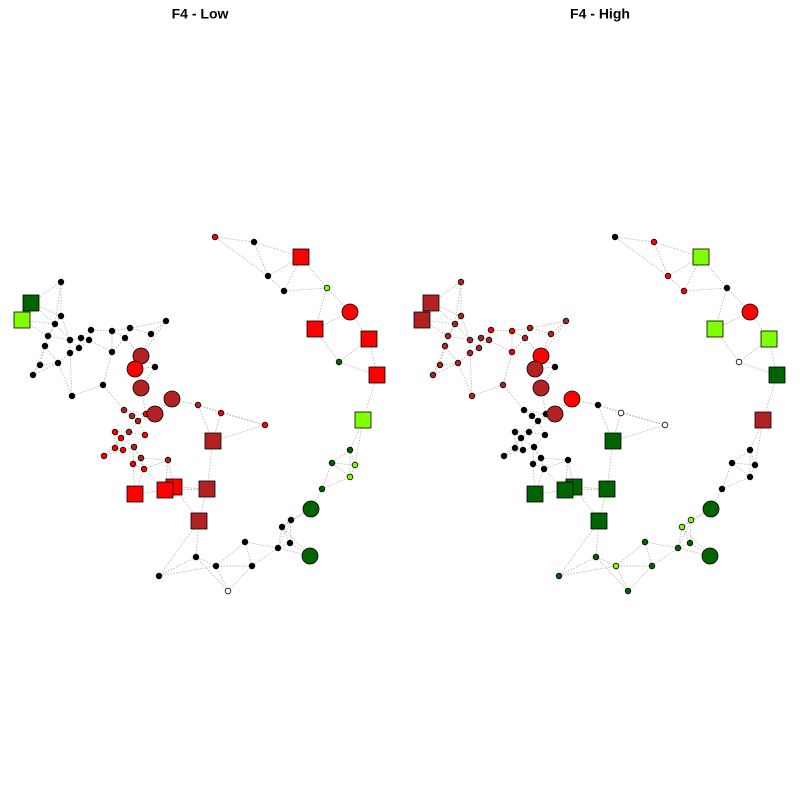 The image size is (800, 800). What do you see at coordinates (200, 14) in the screenshot?
I see `panel-title: F4 - Low` at bounding box center [200, 14].